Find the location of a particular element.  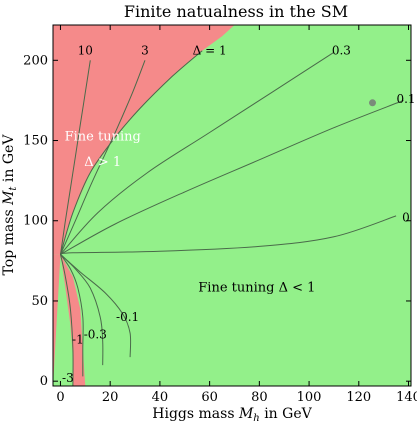

fine-tuned-region-lower is located at coordinates (69, 320).